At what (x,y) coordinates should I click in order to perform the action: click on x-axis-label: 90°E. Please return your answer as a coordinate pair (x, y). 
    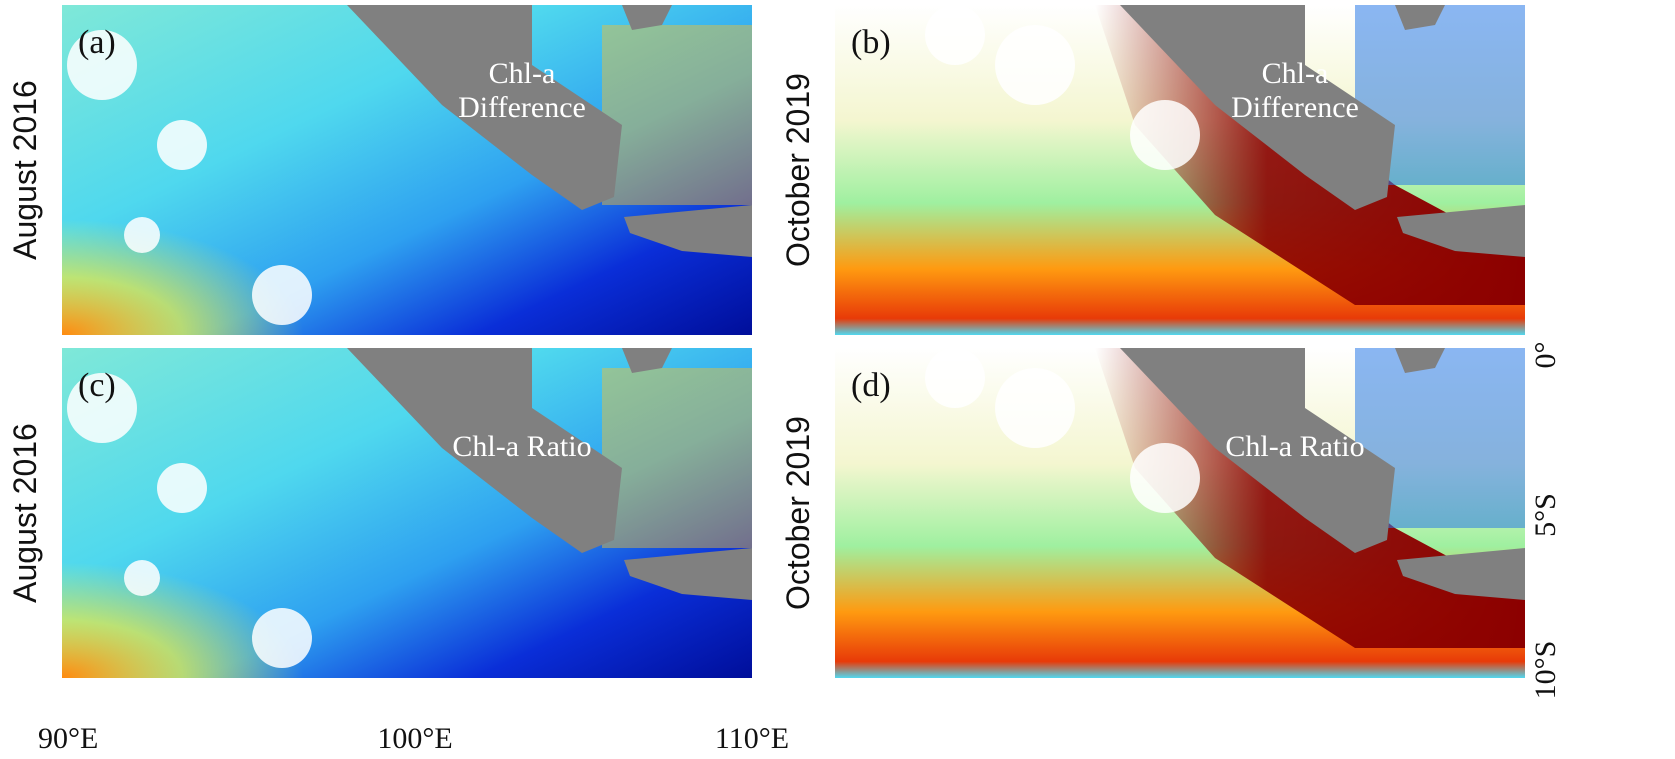
    Looking at the image, I should click on (68, 738).